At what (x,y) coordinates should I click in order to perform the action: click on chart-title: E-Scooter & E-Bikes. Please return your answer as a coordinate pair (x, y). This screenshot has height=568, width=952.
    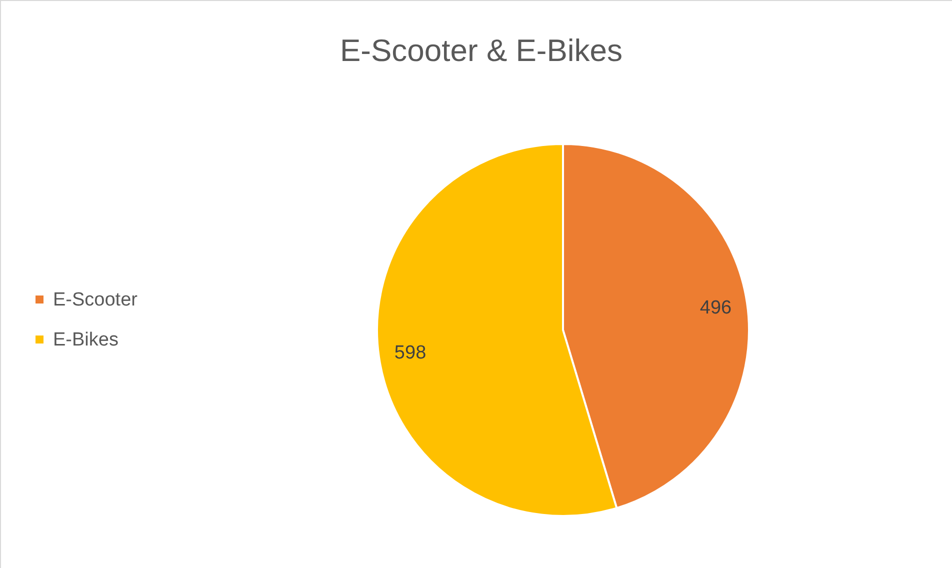
    Looking at the image, I should click on (481, 50).